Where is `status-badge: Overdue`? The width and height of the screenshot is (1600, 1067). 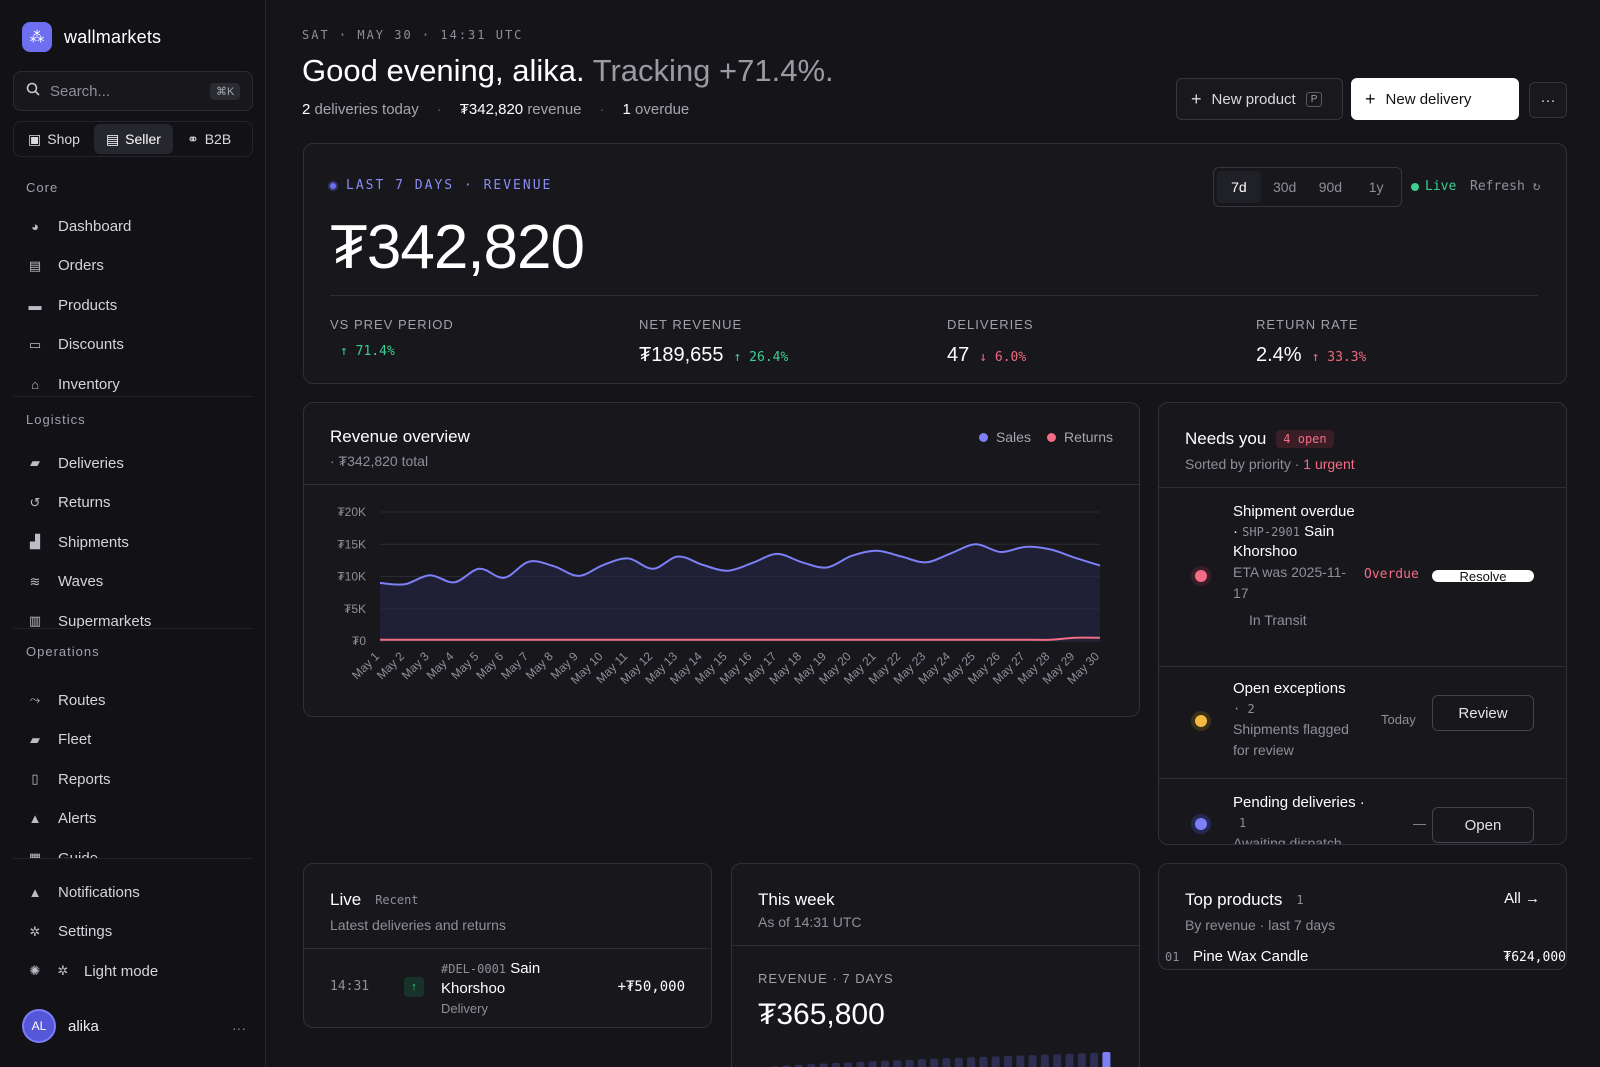 status-badge: Overdue is located at coordinates (1391, 574).